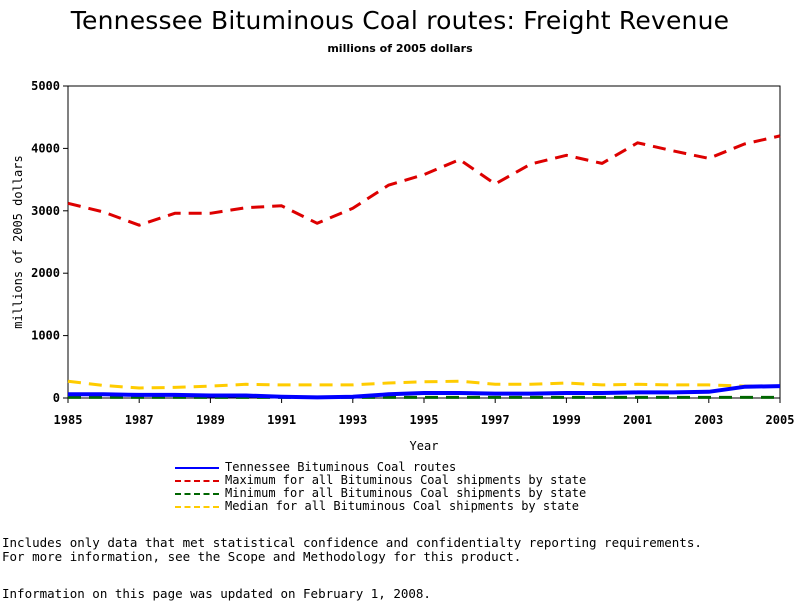  I want to click on y-tick-label: 3000, so click(45, 211).